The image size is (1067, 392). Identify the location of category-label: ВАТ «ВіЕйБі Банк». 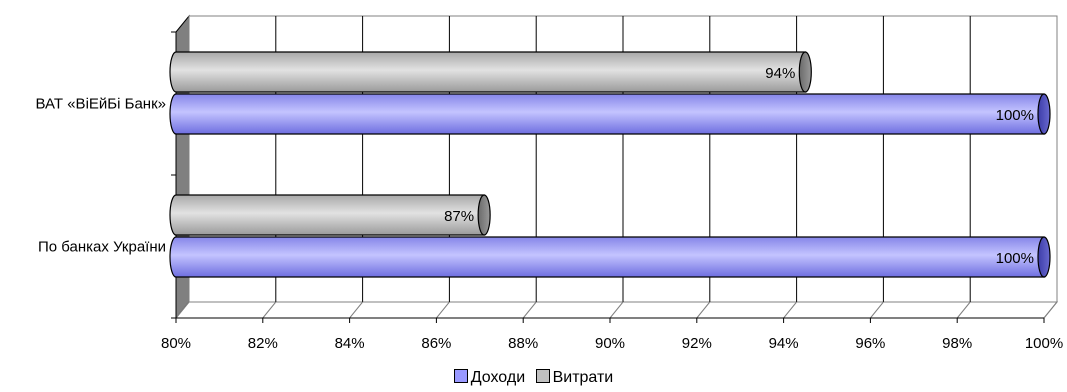
(101, 104).